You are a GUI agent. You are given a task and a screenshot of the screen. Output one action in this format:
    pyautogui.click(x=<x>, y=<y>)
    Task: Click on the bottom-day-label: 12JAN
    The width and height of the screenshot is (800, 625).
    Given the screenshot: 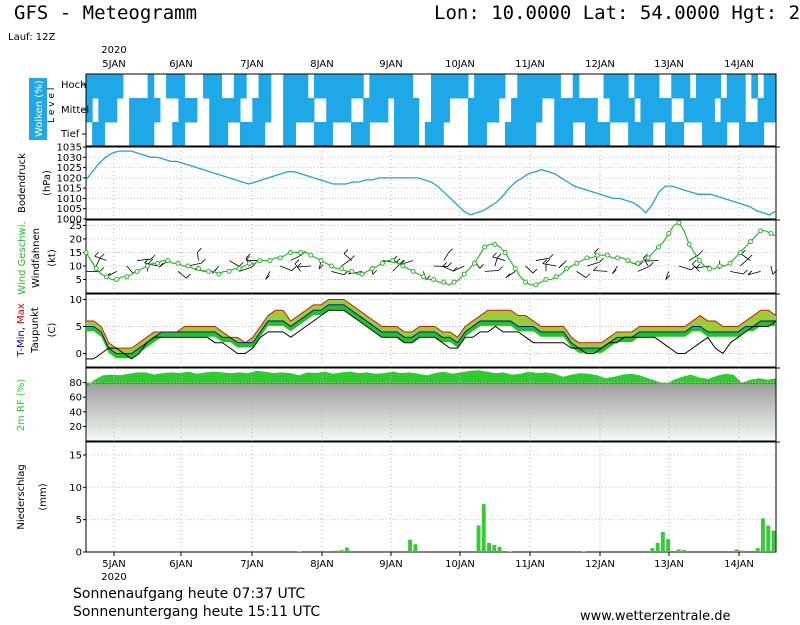 What is the action you would take?
    pyautogui.click(x=600, y=564)
    